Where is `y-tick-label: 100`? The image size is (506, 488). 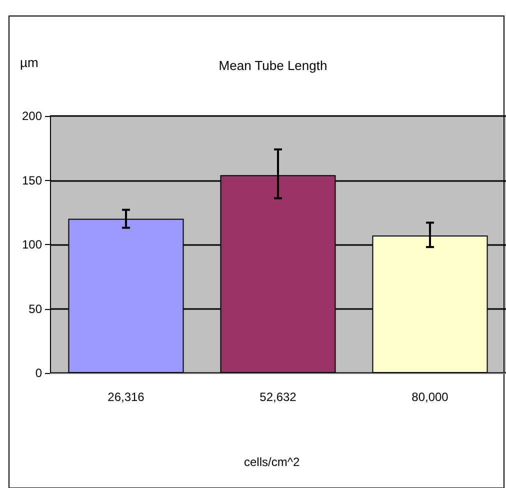 y-tick-label: 100 is located at coordinates (32, 245).